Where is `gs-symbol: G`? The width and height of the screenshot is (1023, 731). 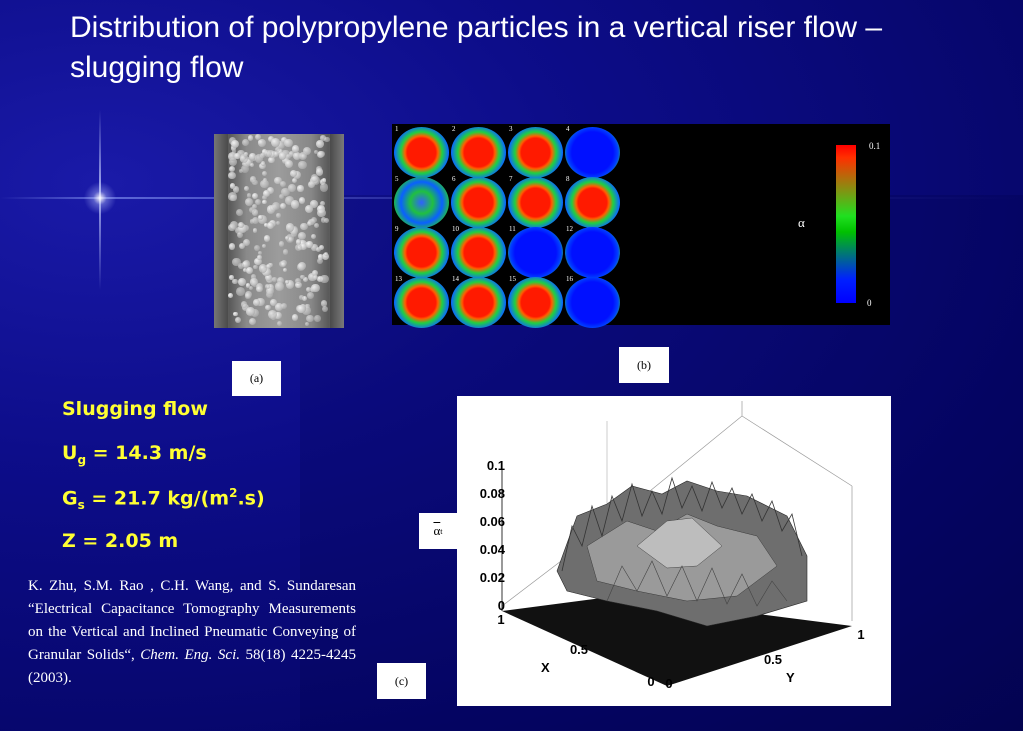 gs-symbol: G is located at coordinates (70, 498).